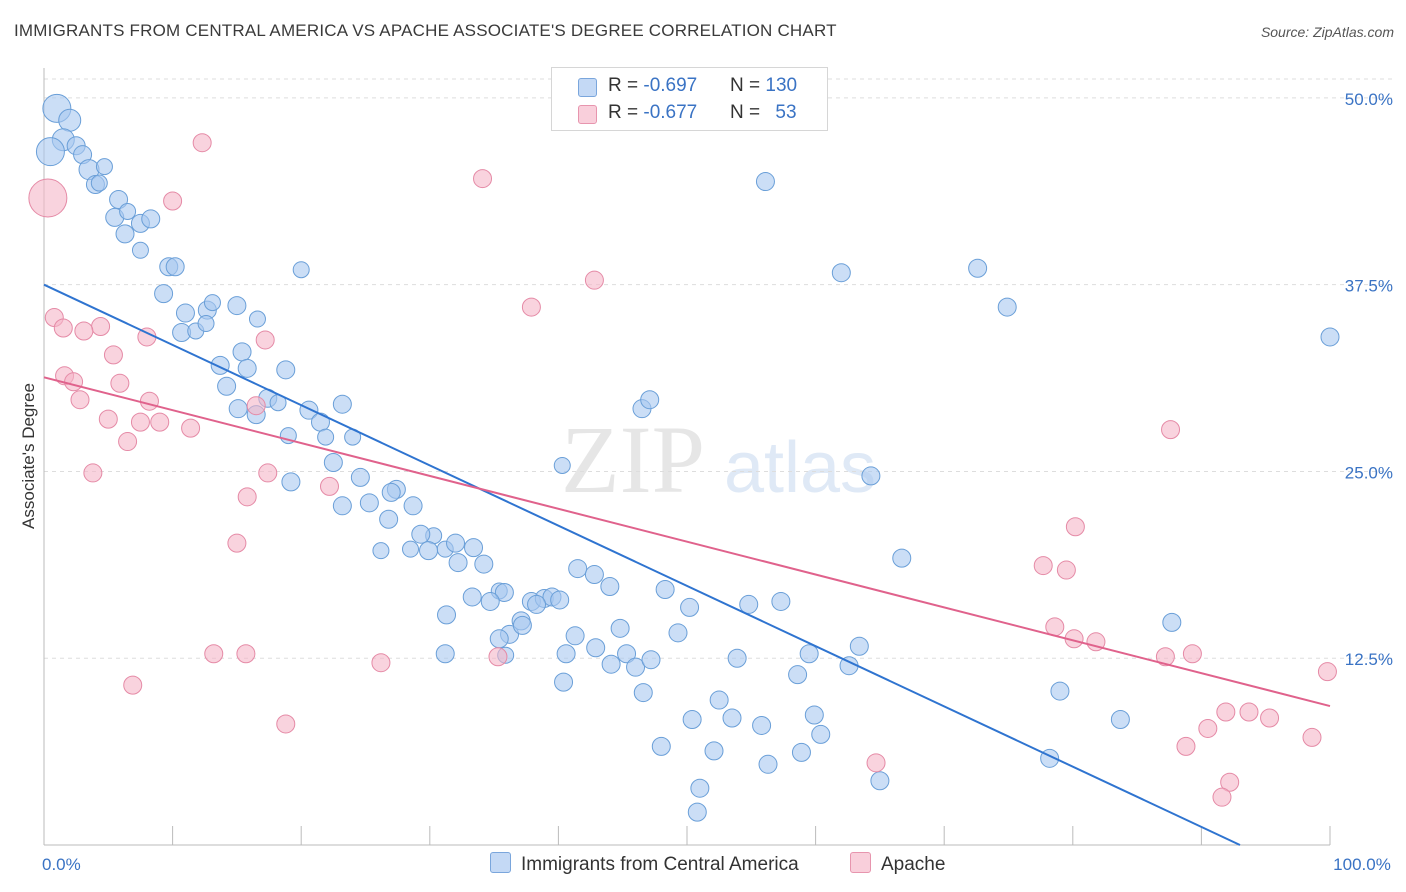 The height and width of the screenshot is (892, 1406). Describe the element at coordinates (860, 862) in the screenshot. I see `legend-swatch-apache-bottom` at that location.